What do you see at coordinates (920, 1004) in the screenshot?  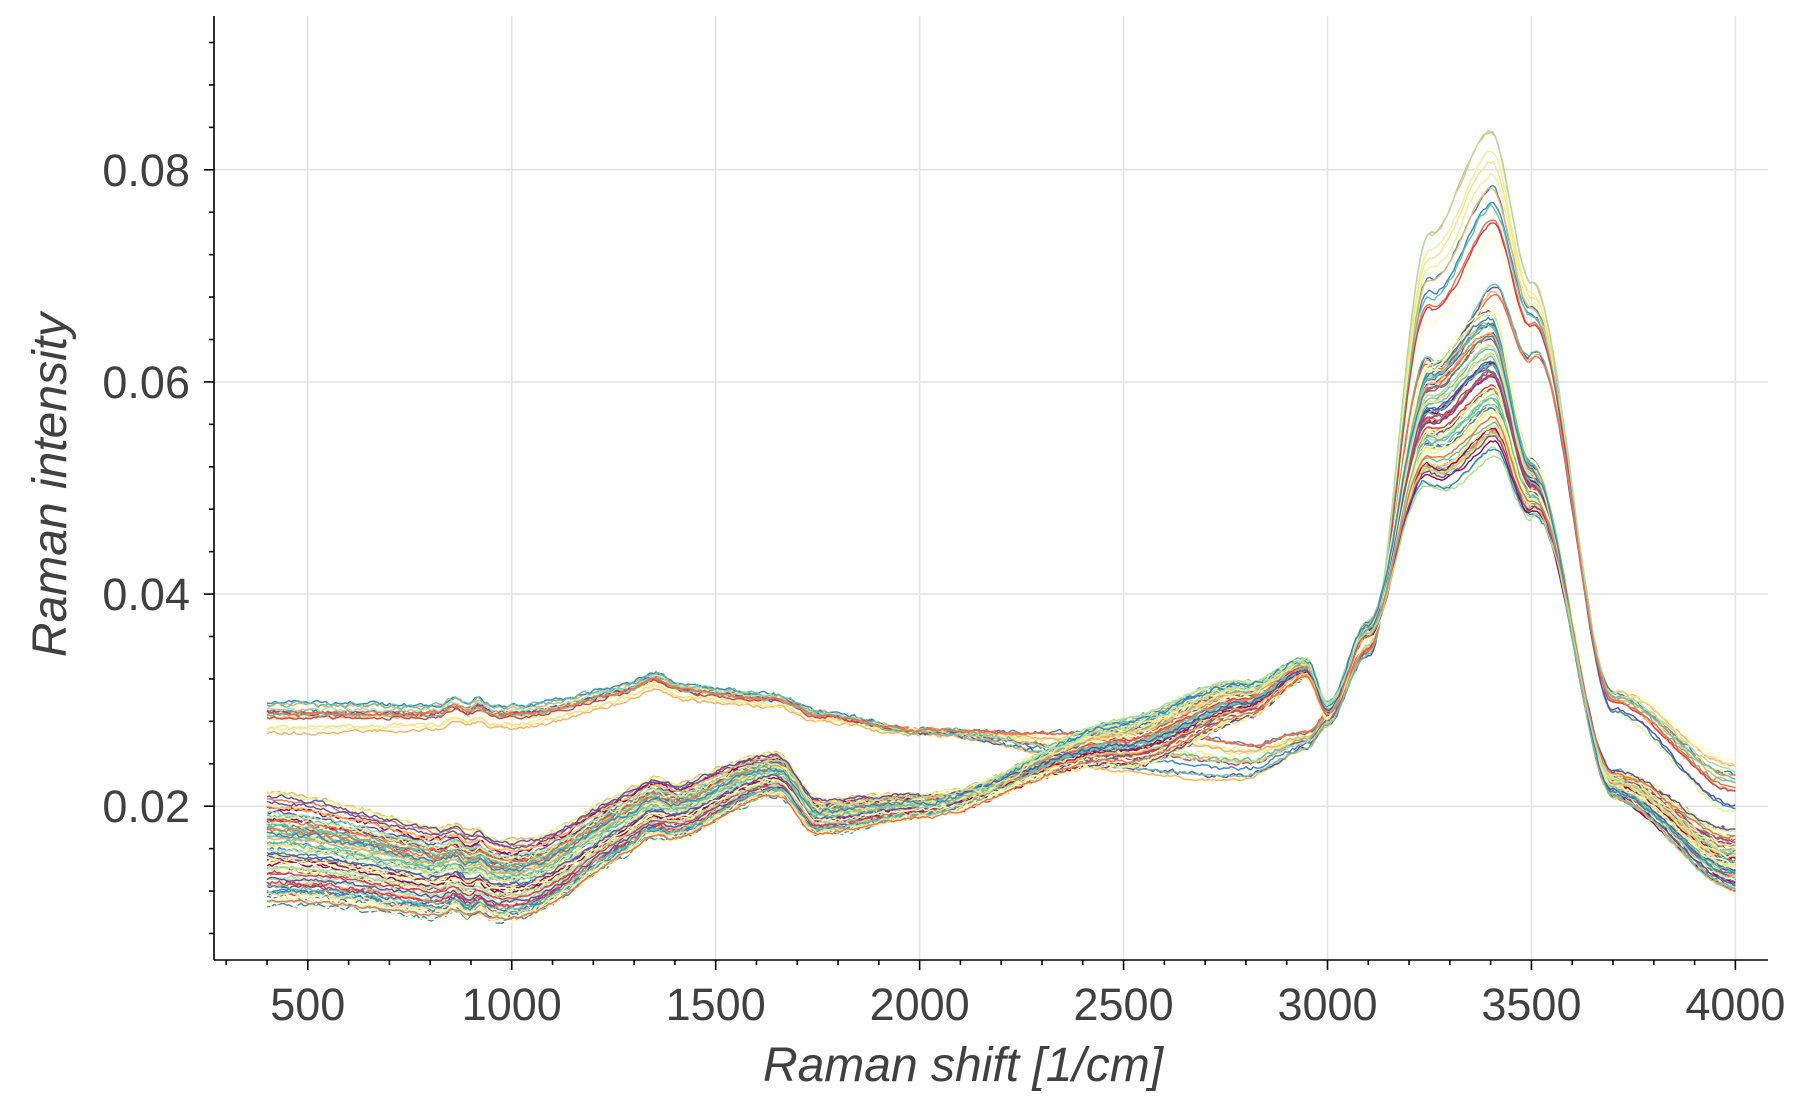 I see `x-tick-label: 2000` at bounding box center [920, 1004].